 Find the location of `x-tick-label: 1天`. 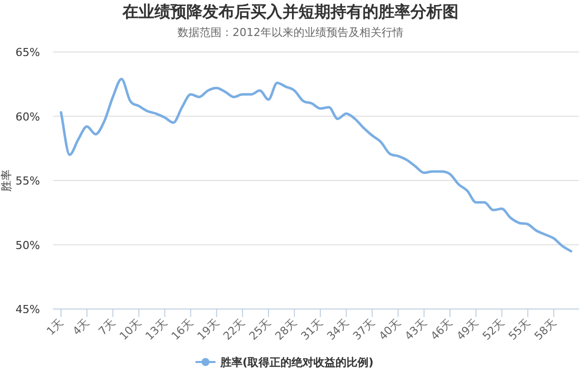

x-tick-label: 1天 is located at coordinates (55, 327).